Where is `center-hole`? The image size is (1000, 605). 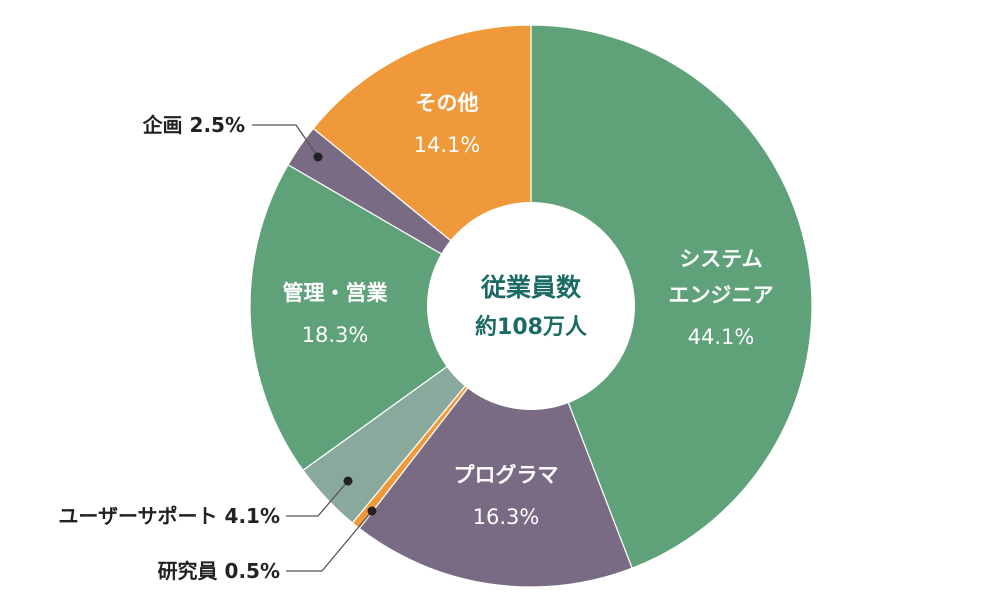 center-hole is located at coordinates (531, 306).